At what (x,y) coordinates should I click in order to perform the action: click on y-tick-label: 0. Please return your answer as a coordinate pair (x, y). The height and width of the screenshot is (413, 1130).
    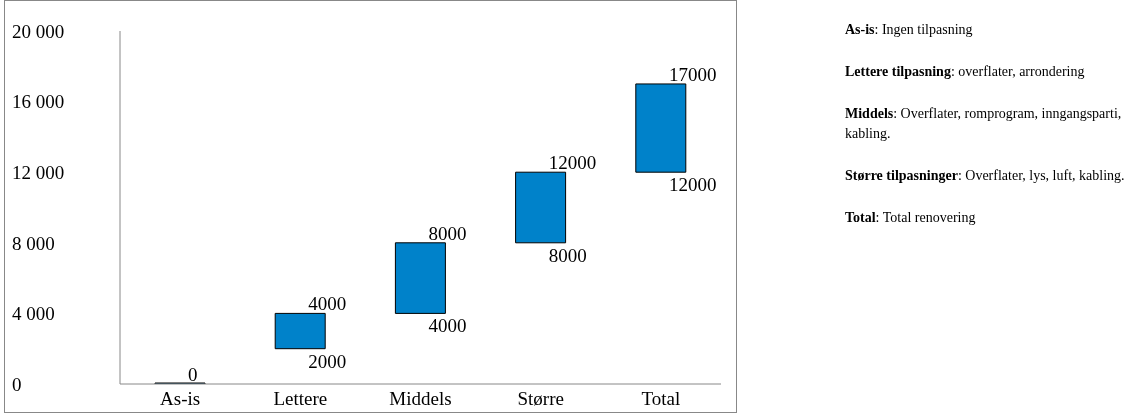
    Looking at the image, I should click on (17, 384).